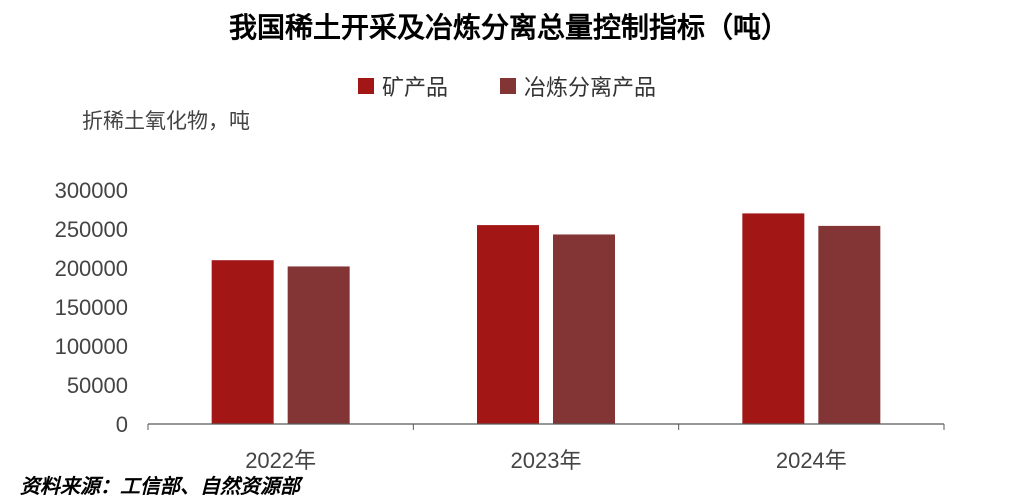 The image size is (1019, 500). What do you see at coordinates (91, 229) in the screenshot?
I see `y-tick-label-5: 250000` at bounding box center [91, 229].